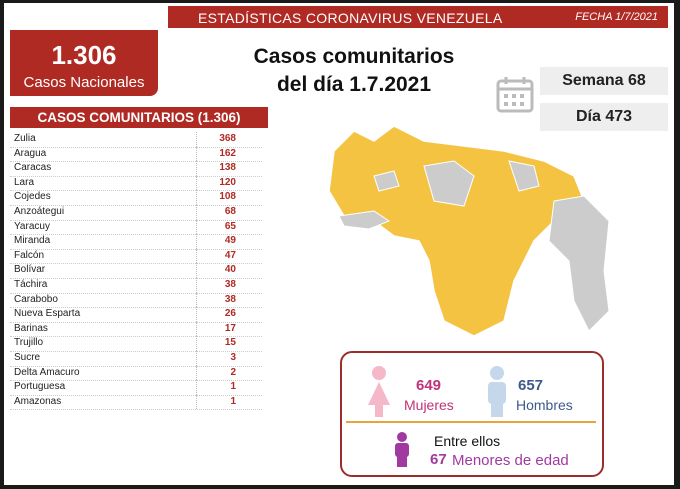 The width and height of the screenshot is (680, 489). Describe the element at coordinates (32, 226) in the screenshot. I see `region-name: Yaracuy` at that location.